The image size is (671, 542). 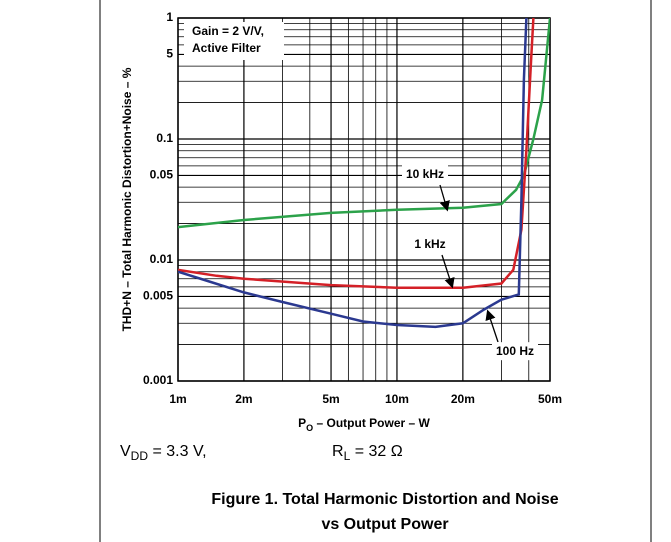 I want to click on x-tick-label: 2m, so click(x=243, y=399).